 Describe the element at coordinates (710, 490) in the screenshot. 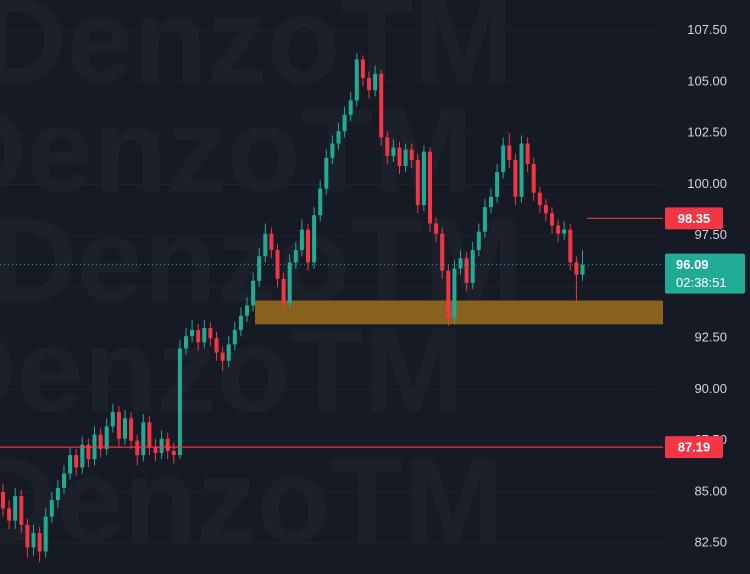

I see `y-tick-label: 85.00` at that location.